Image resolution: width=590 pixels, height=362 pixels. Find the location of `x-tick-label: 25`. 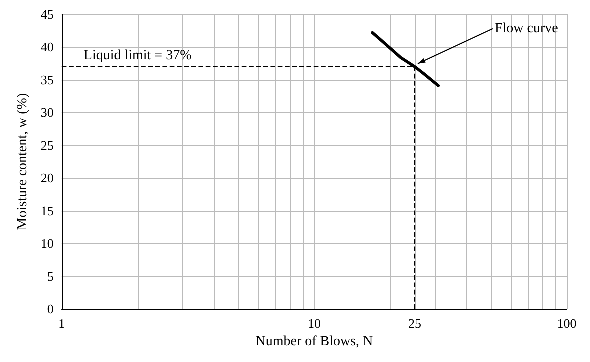

x-tick-label: 25 is located at coordinates (415, 324).